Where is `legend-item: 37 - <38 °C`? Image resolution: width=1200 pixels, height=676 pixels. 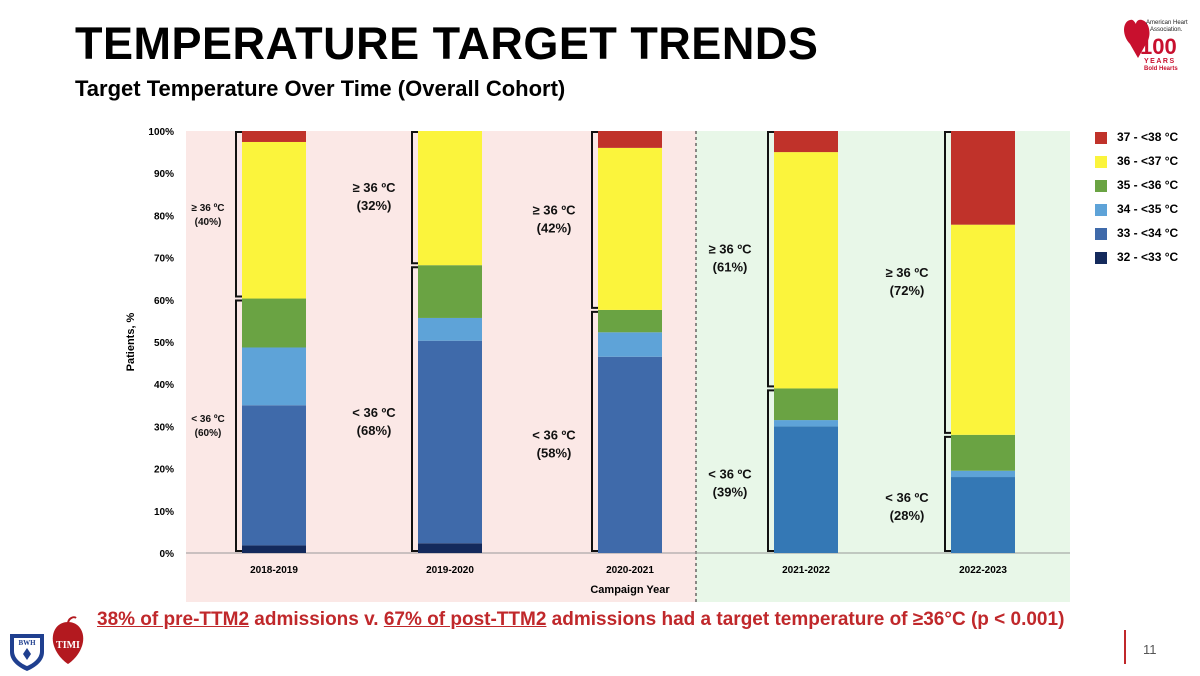
legend-item: 37 - <38 °C is located at coordinates (1142, 140).